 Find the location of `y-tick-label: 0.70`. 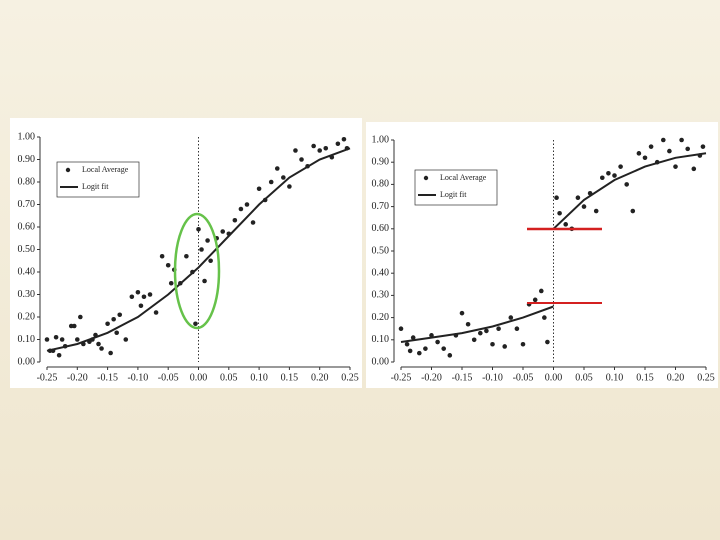

y-tick-label: 0.70 is located at coordinates (27, 204).